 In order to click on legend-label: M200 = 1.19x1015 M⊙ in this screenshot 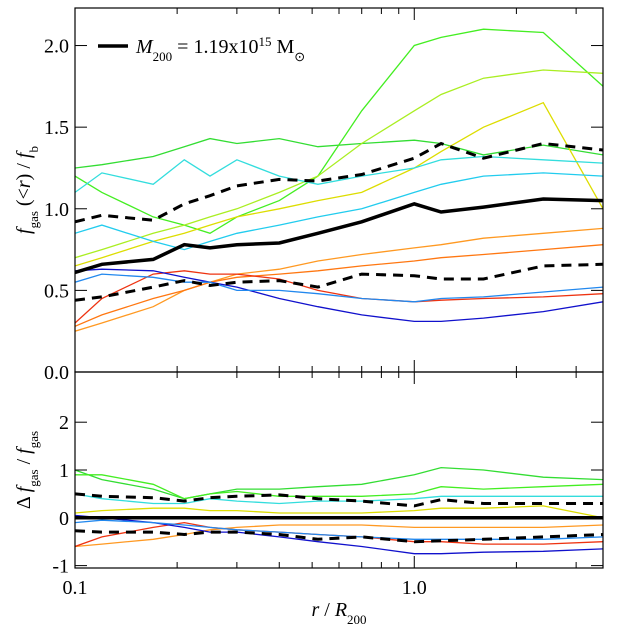, I will do `click(220, 49)`.